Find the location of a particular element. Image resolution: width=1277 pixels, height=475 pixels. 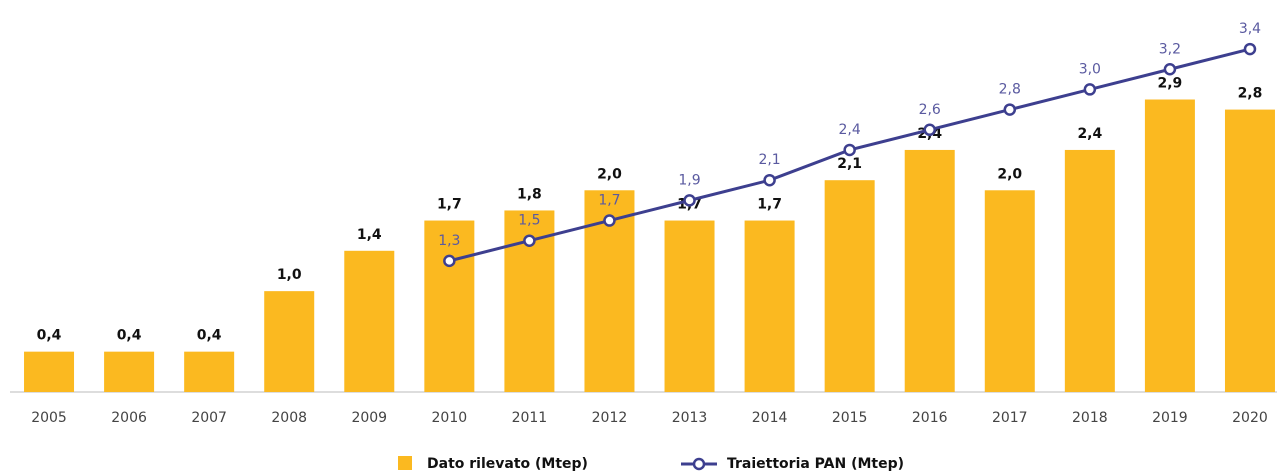

bar-value-label: 1,8 is located at coordinates (529, 194).